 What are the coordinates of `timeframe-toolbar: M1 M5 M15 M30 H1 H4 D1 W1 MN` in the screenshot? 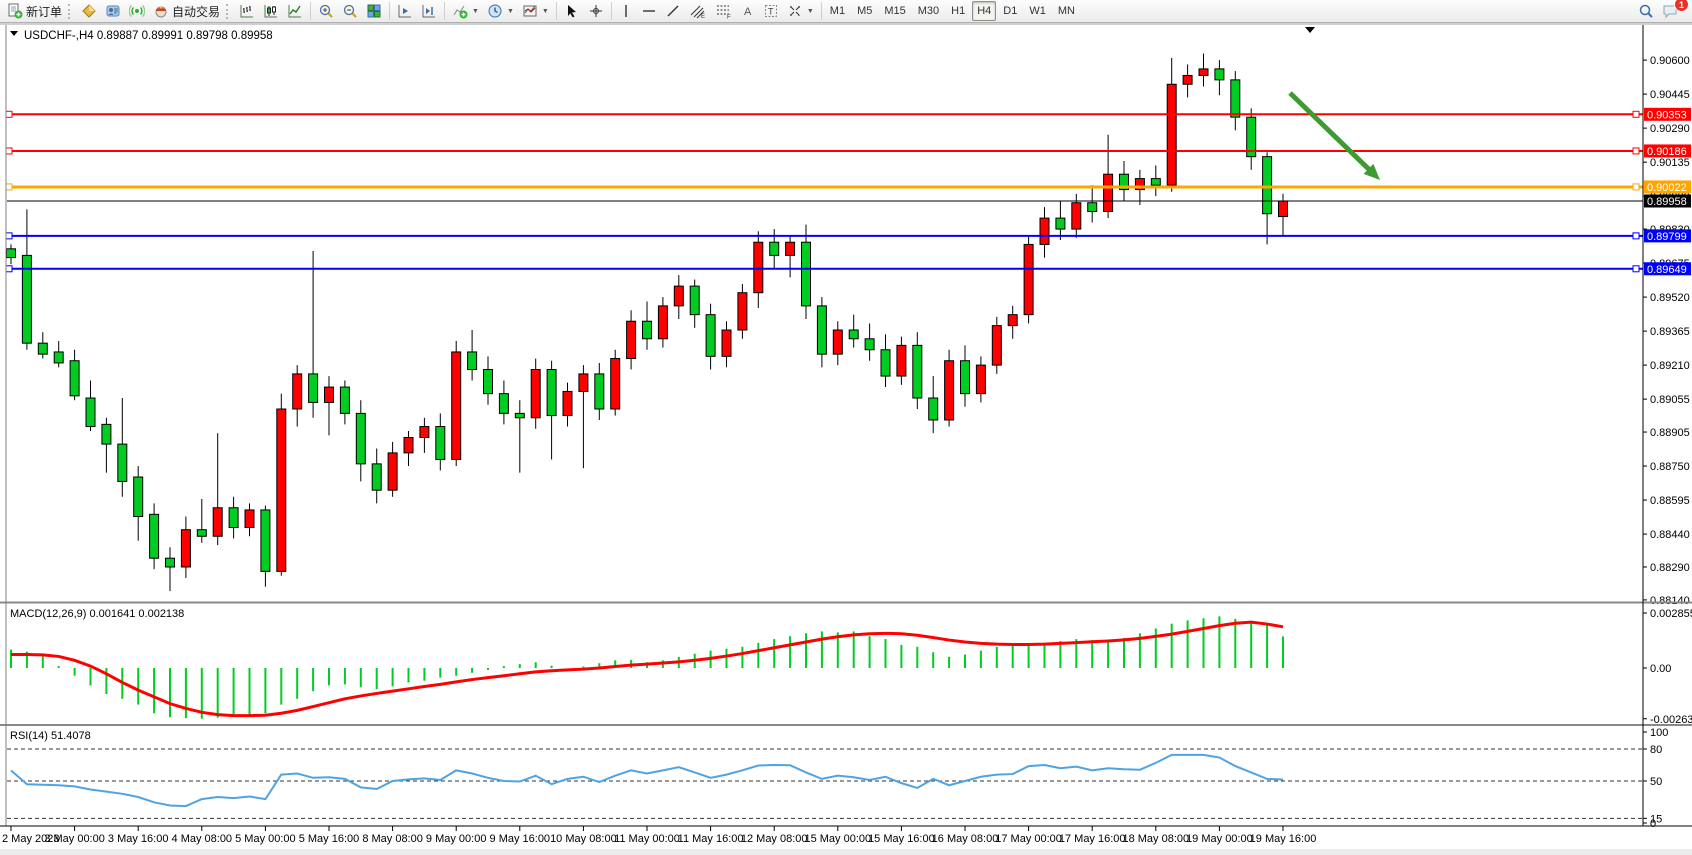 It's located at (952, 11).